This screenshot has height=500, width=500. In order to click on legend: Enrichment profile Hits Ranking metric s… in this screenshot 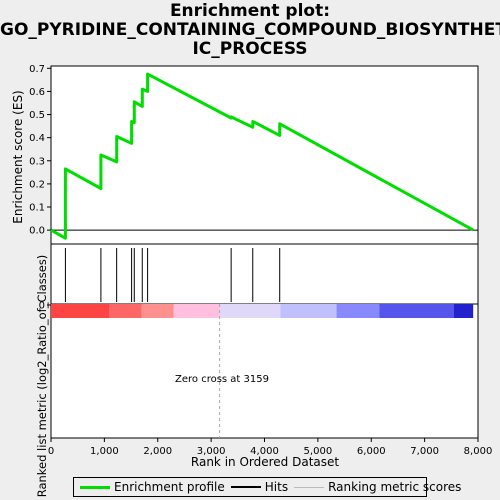, I will do `click(267, 487)`.